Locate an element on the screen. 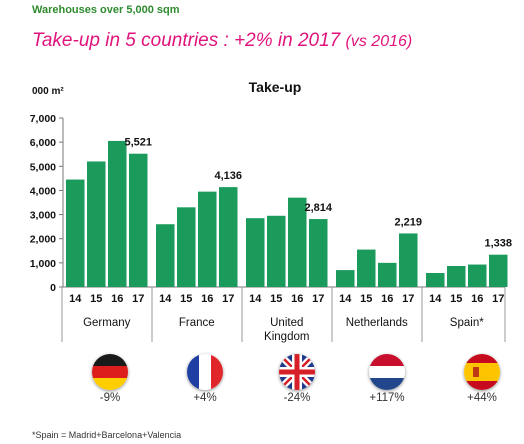 The width and height of the screenshot is (524, 444). footnote: *Spain = Madrid+Barcelona+Valencia is located at coordinates (107, 435).